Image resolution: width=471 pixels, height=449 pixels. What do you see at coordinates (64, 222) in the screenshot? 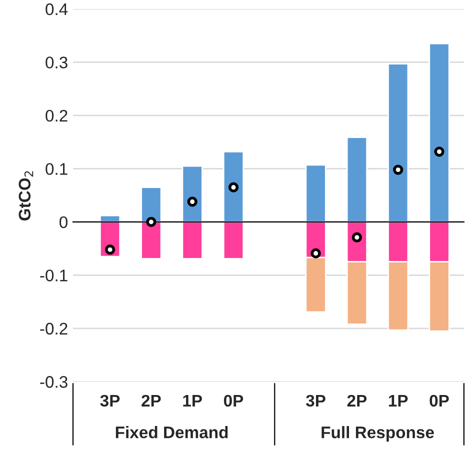
I see `y-tick-label: 0` at bounding box center [64, 222].